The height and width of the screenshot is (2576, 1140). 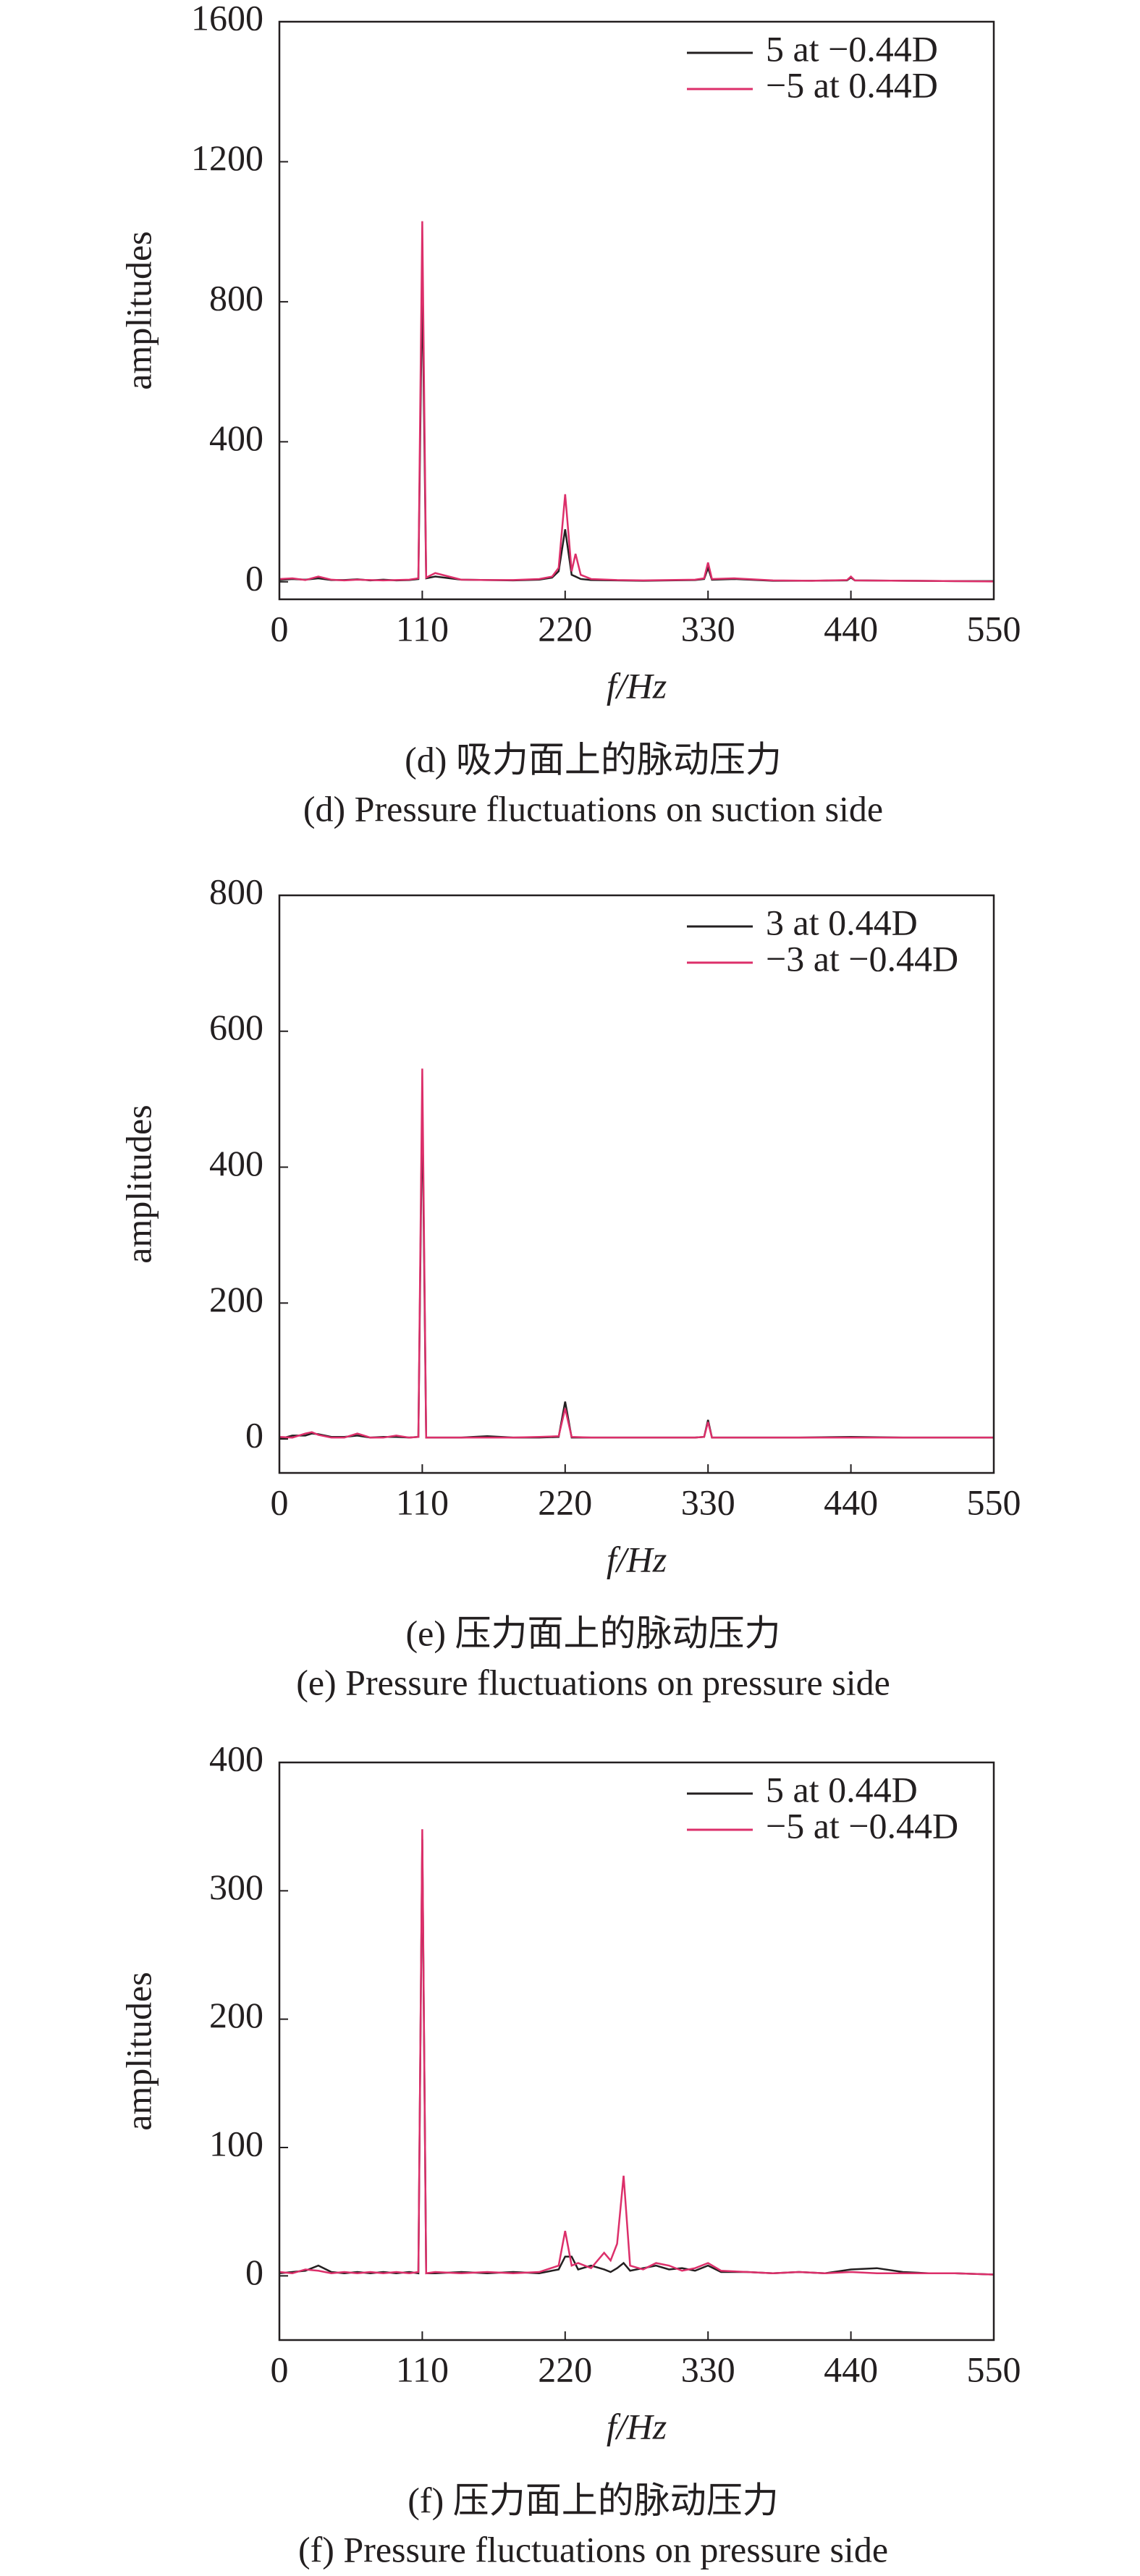 I want to click on legend-label: −3 at −0.44D, so click(x=862, y=959).